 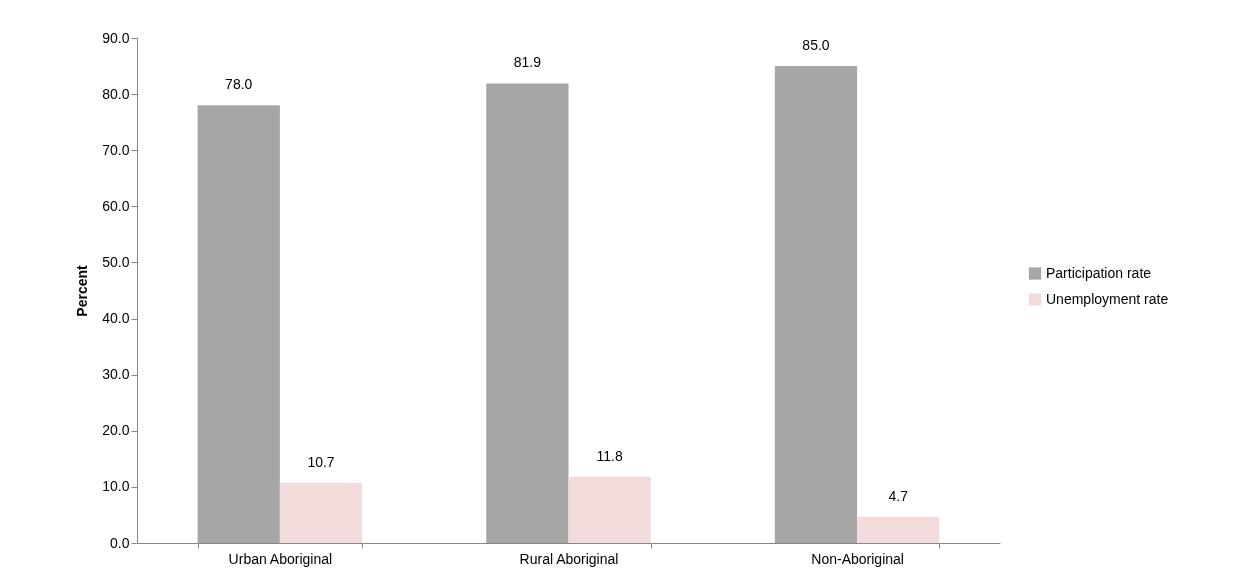 What do you see at coordinates (280, 558) in the screenshot?
I see `x-tick-label: Urban Aboriginal` at bounding box center [280, 558].